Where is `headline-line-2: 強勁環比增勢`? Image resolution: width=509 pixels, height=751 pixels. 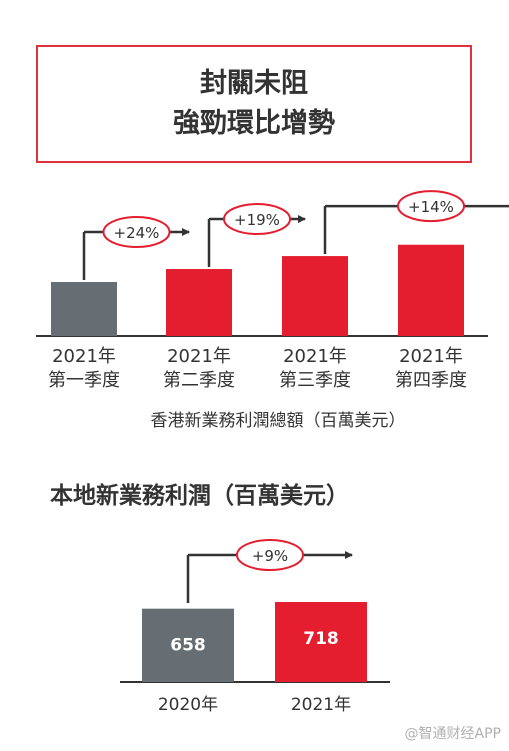 headline-line-2: 強勁環比增勢 is located at coordinates (254, 123).